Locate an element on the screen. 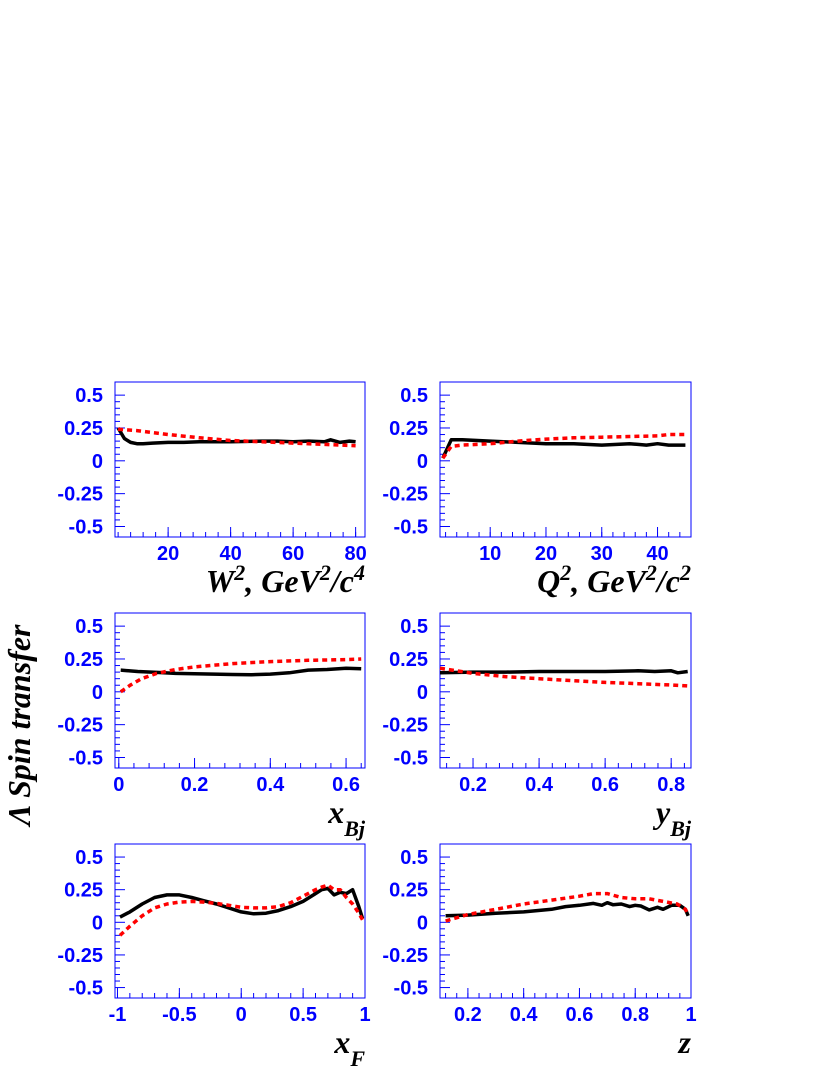  x-axis-title: W2, GeV2/c4 is located at coordinates (285, 580).